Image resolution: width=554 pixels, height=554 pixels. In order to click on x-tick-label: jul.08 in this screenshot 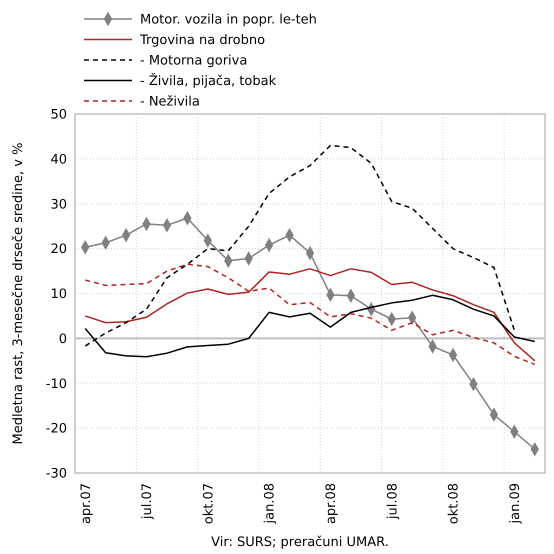, I will do `click(392, 501)`.